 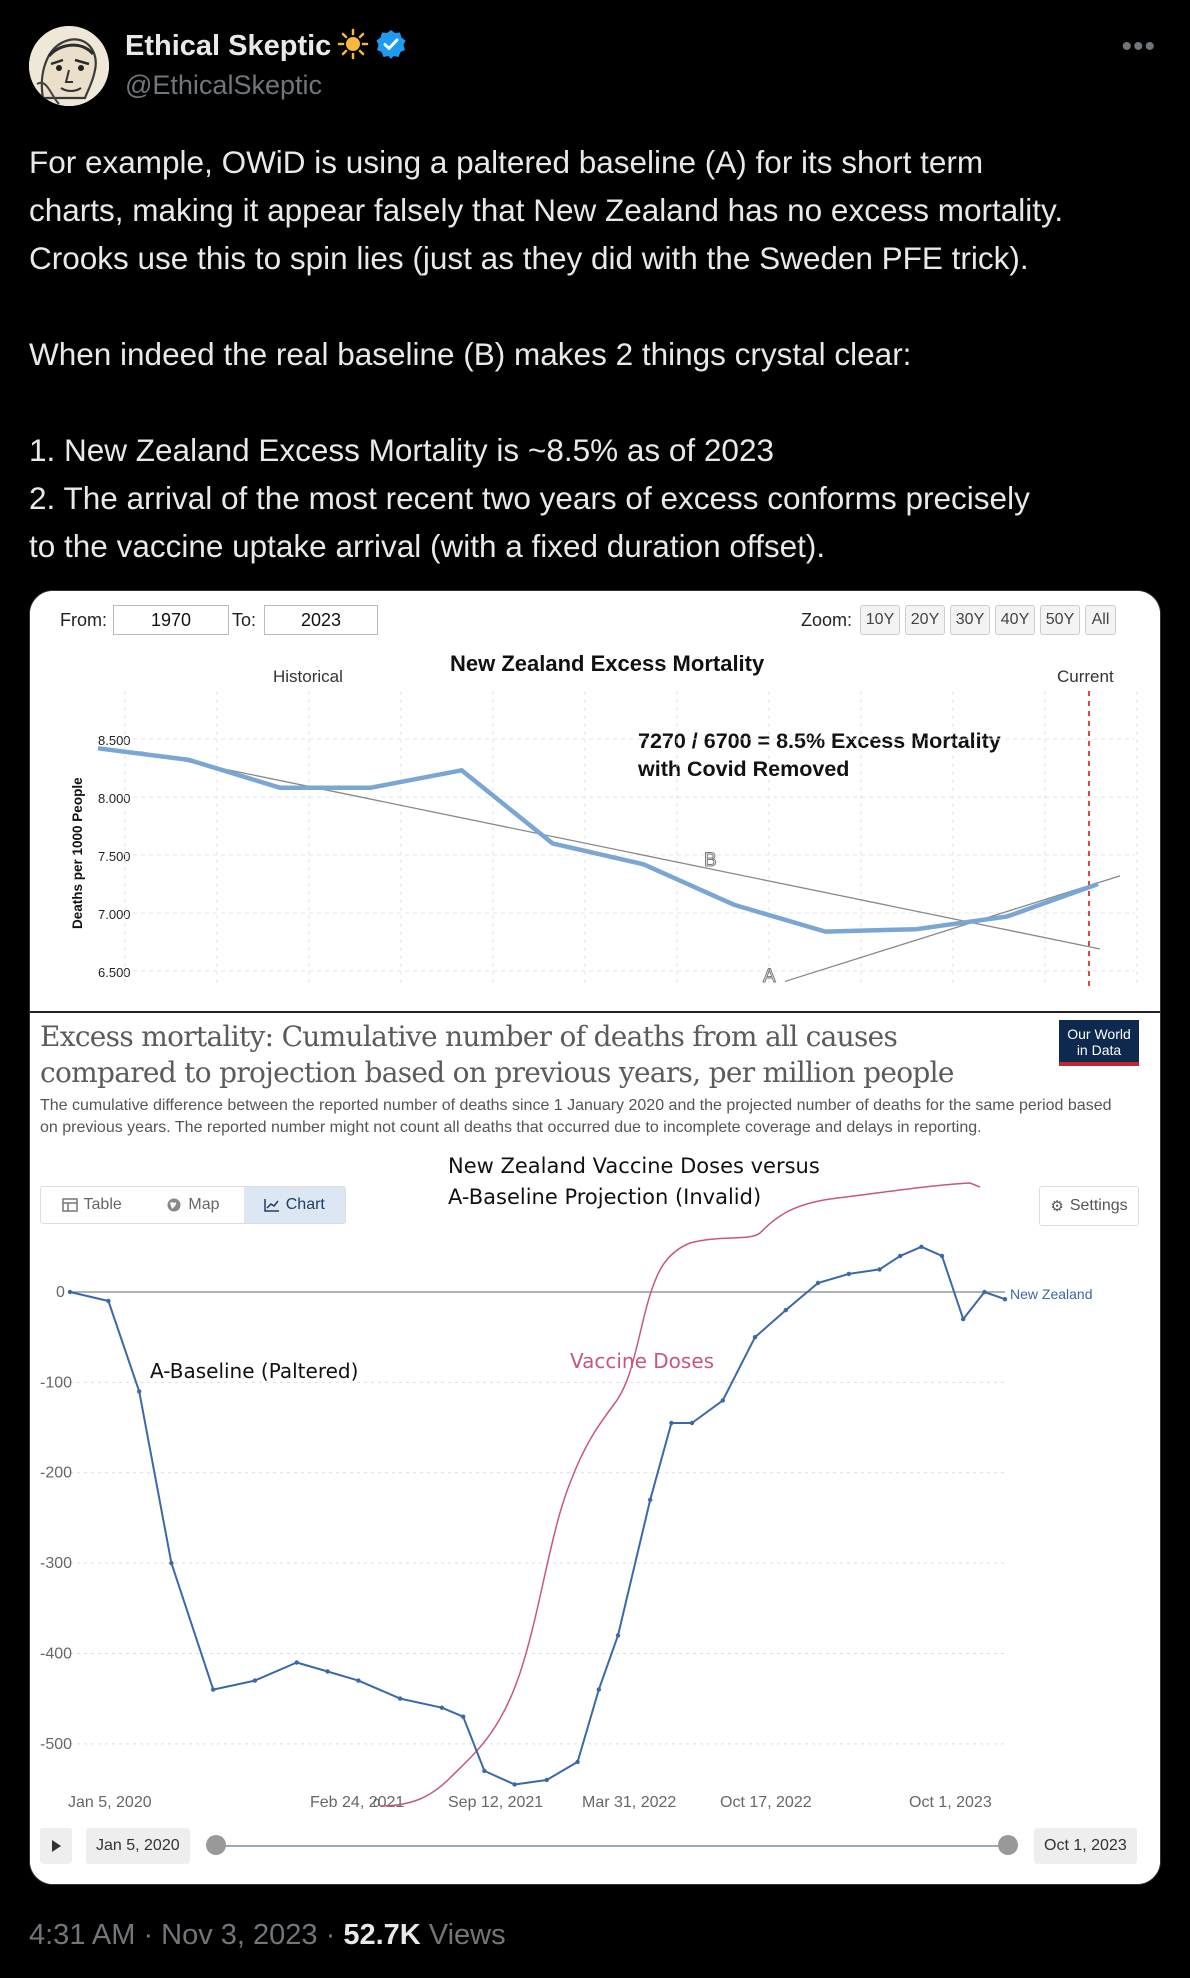 What do you see at coordinates (1085, 1846) in the screenshot?
I see `timeline-end-date: Oct 1, 2023` at bounding box center [1085, 1846].